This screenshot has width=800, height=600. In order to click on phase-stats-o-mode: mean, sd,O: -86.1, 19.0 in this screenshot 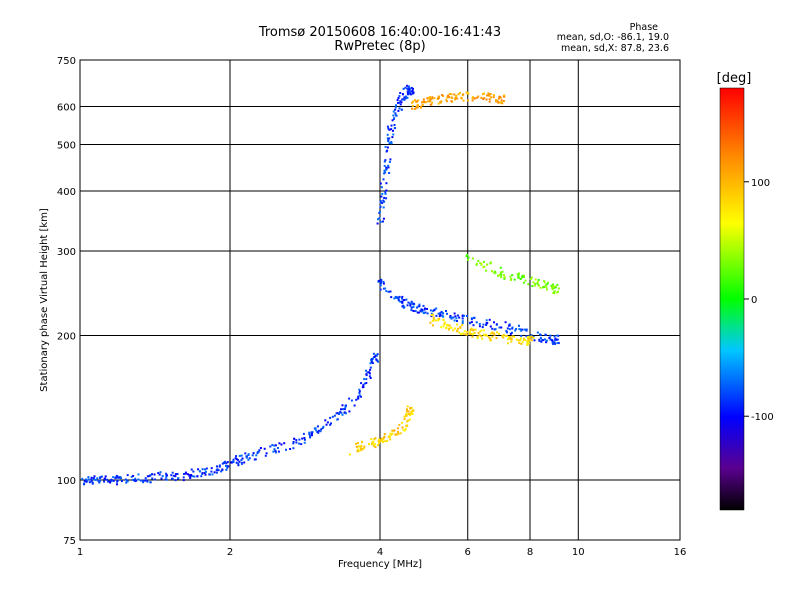, I will do `click(612, 37)`.